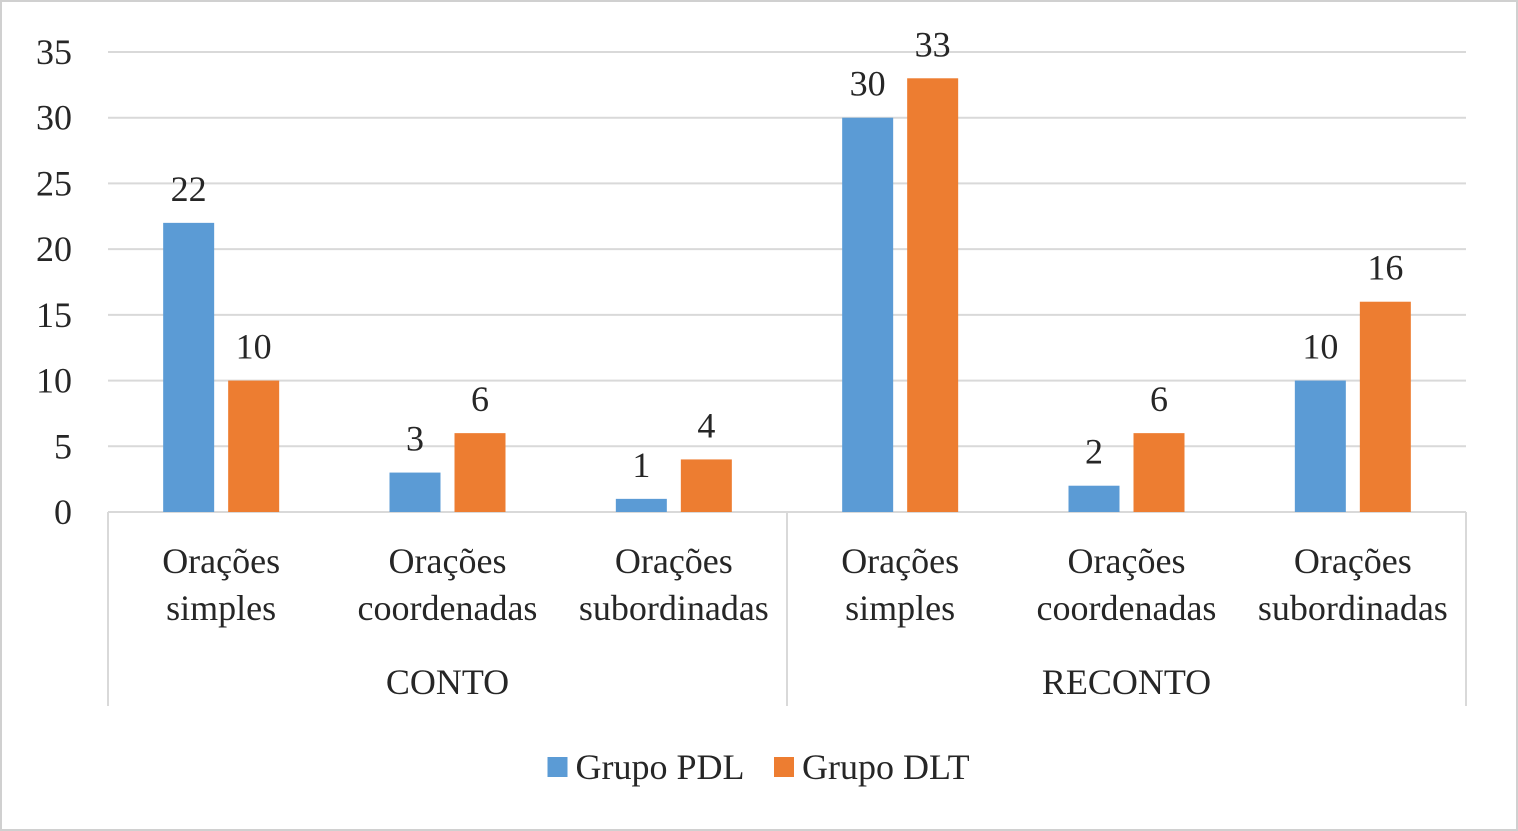 This screenshot has width=1518, height=831. What do you see at coordinates (54, 118) in the screenshot?
I see `y-tick-label: 30` at bounding box center [54, 118].